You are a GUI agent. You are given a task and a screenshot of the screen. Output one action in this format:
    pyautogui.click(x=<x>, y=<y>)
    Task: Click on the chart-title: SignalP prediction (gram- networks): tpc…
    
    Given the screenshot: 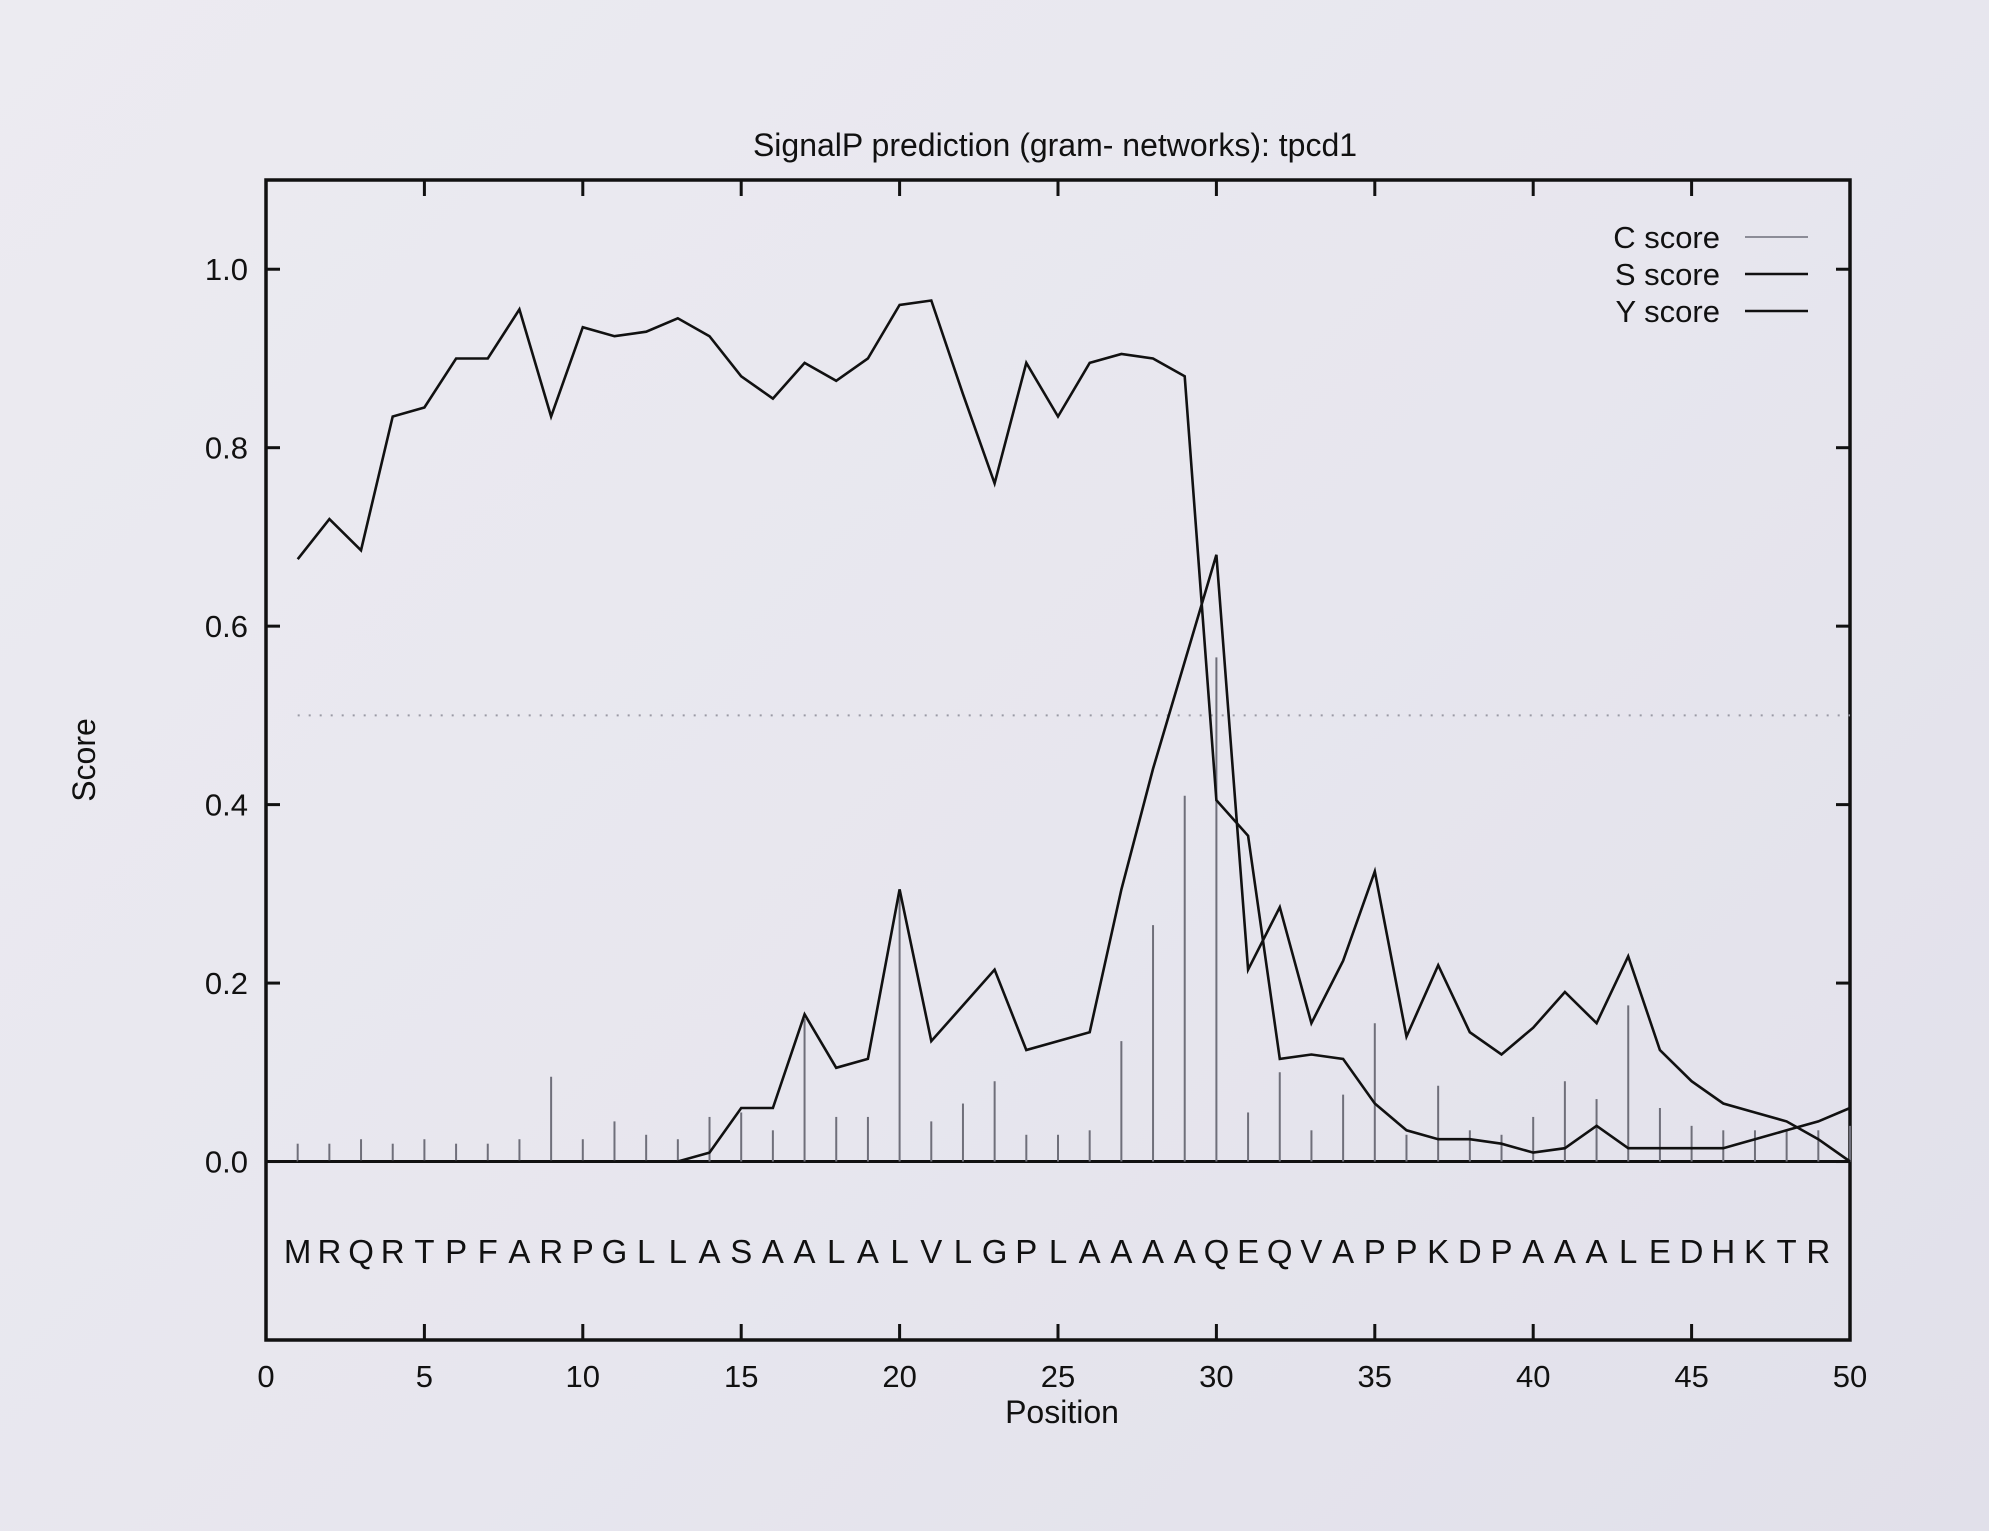 What is the action you would take?
    pyautogui.click(x=1055, y=145)
    